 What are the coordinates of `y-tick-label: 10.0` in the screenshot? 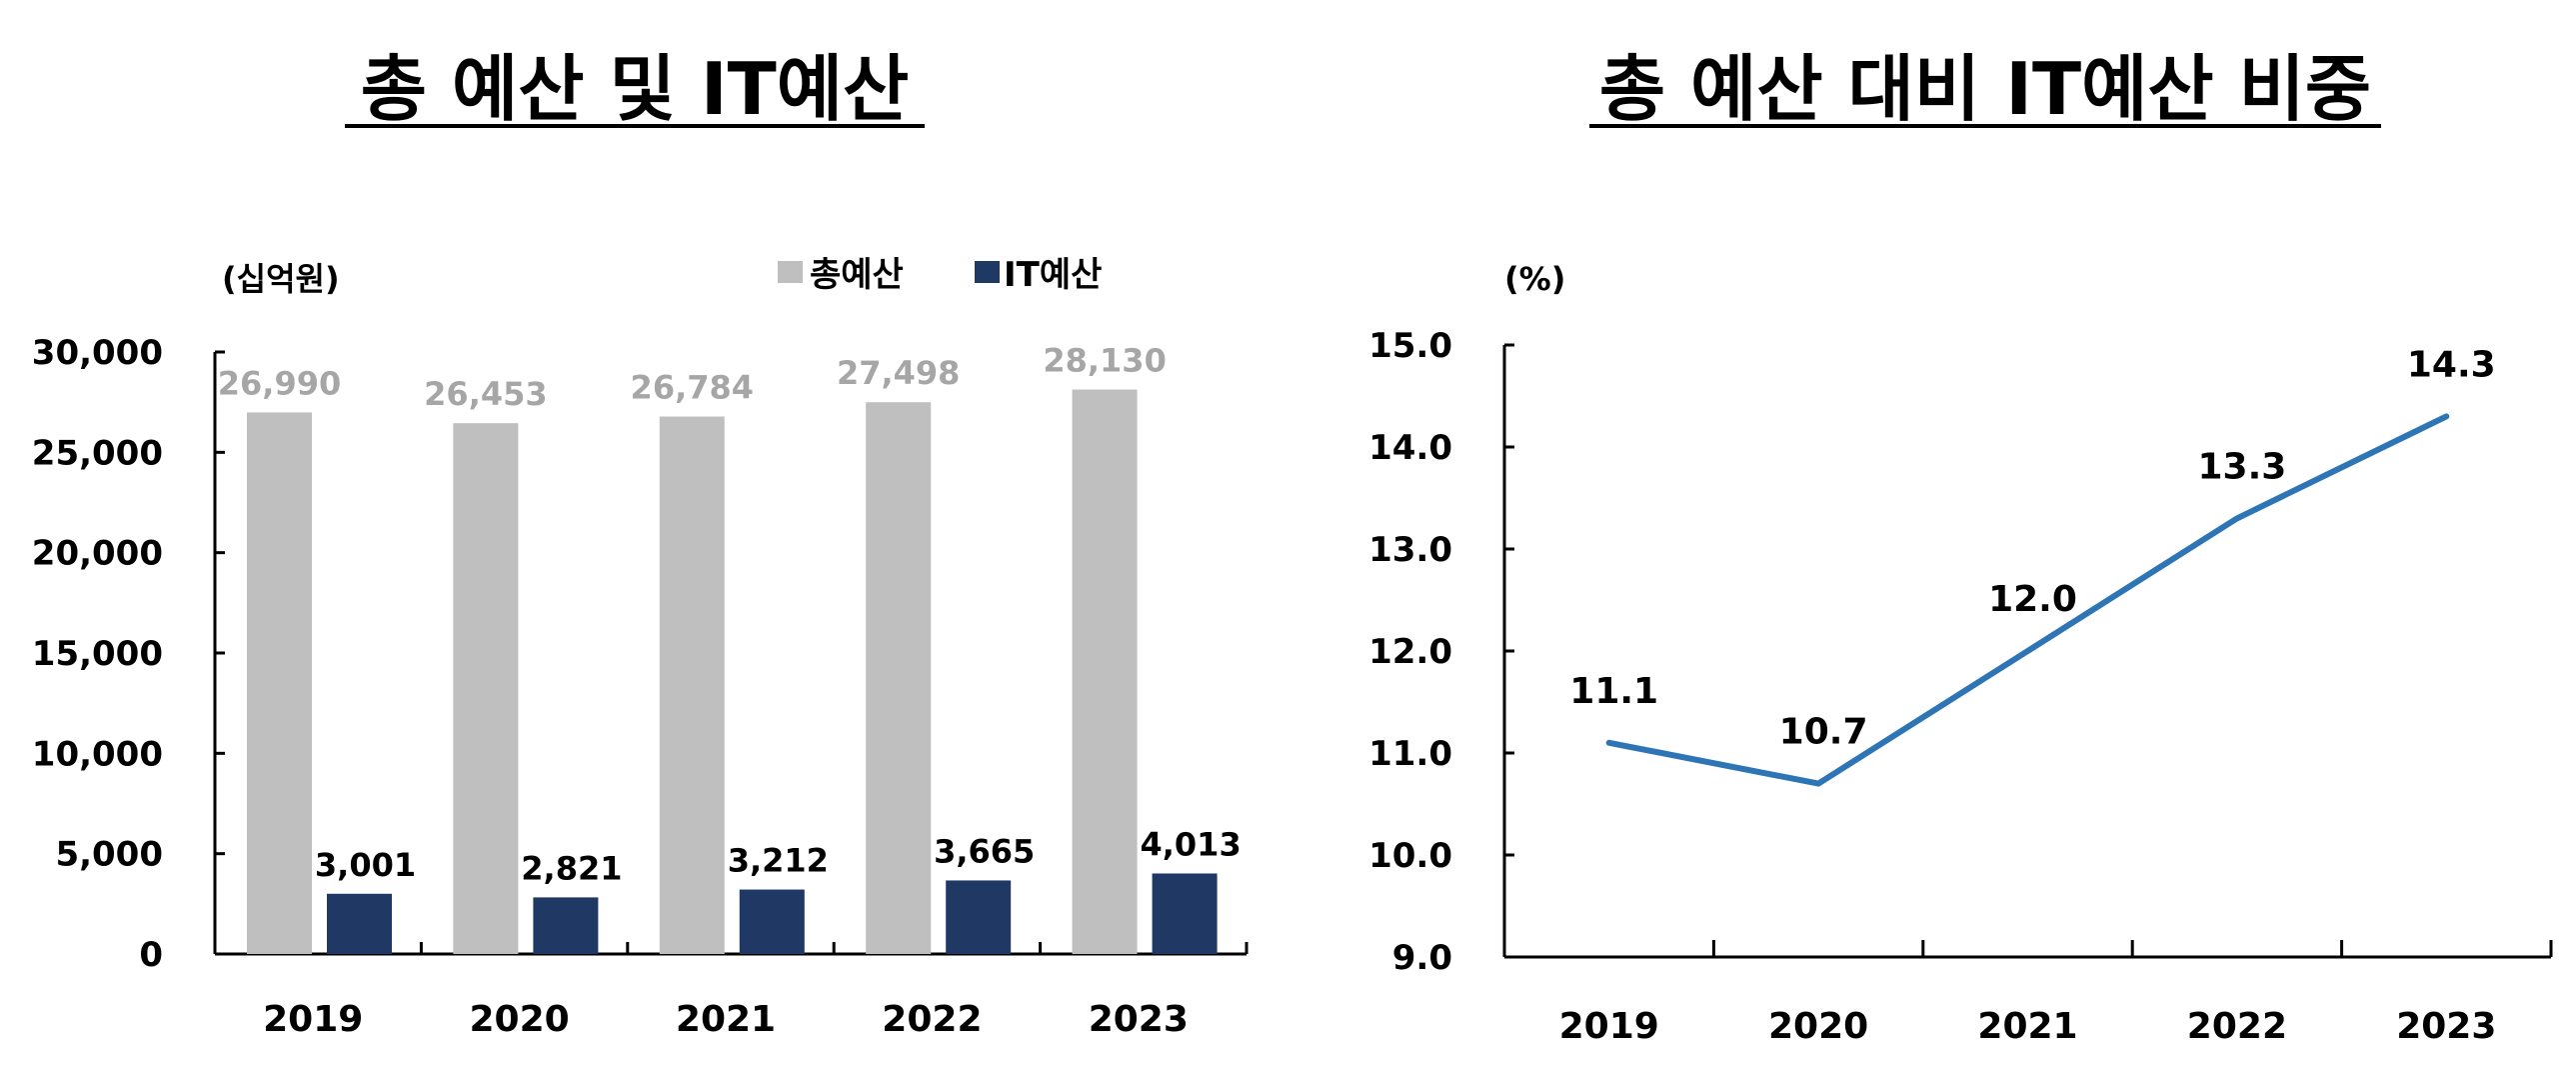 It's located at (1410, 856).